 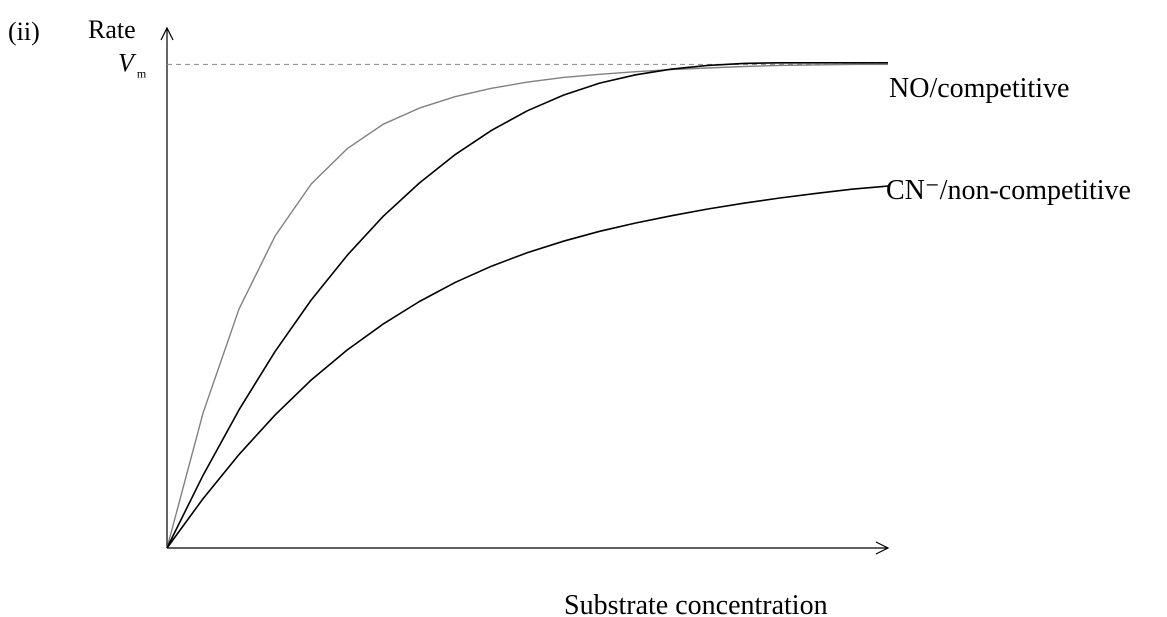 I want to click on x-axis-arrowhead, so click(x=882, y=548).